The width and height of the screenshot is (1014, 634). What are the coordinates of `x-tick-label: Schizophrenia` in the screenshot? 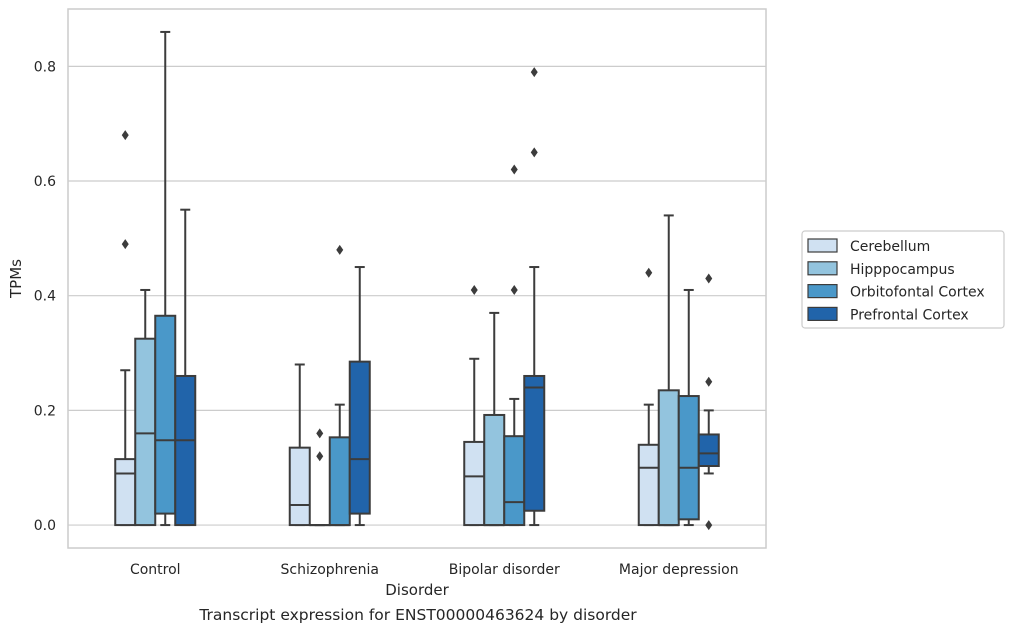 It's located at (330, 570).